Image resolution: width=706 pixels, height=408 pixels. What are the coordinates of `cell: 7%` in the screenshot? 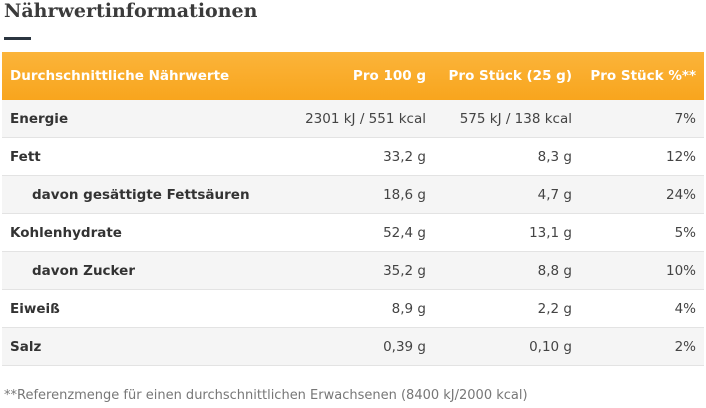 It's located at (642, 119).